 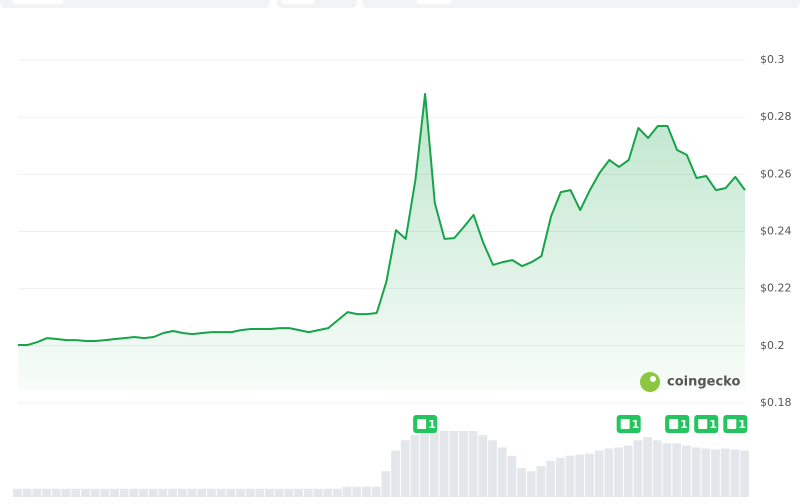 I want to click on y-tick-label: $0.22, so click(x=776, y=288).